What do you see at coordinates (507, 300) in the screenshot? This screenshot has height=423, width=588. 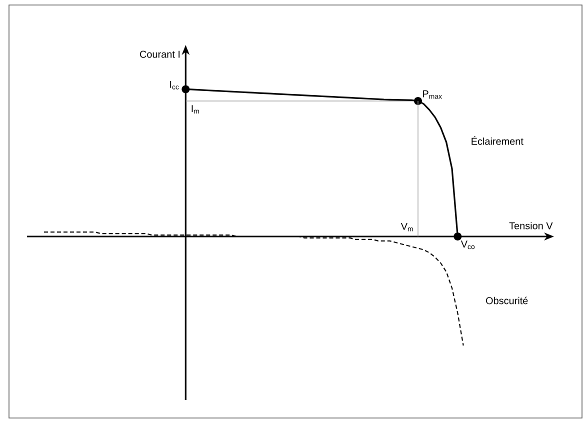 I see `text: Obscurité` at bounding box center [507, 300].